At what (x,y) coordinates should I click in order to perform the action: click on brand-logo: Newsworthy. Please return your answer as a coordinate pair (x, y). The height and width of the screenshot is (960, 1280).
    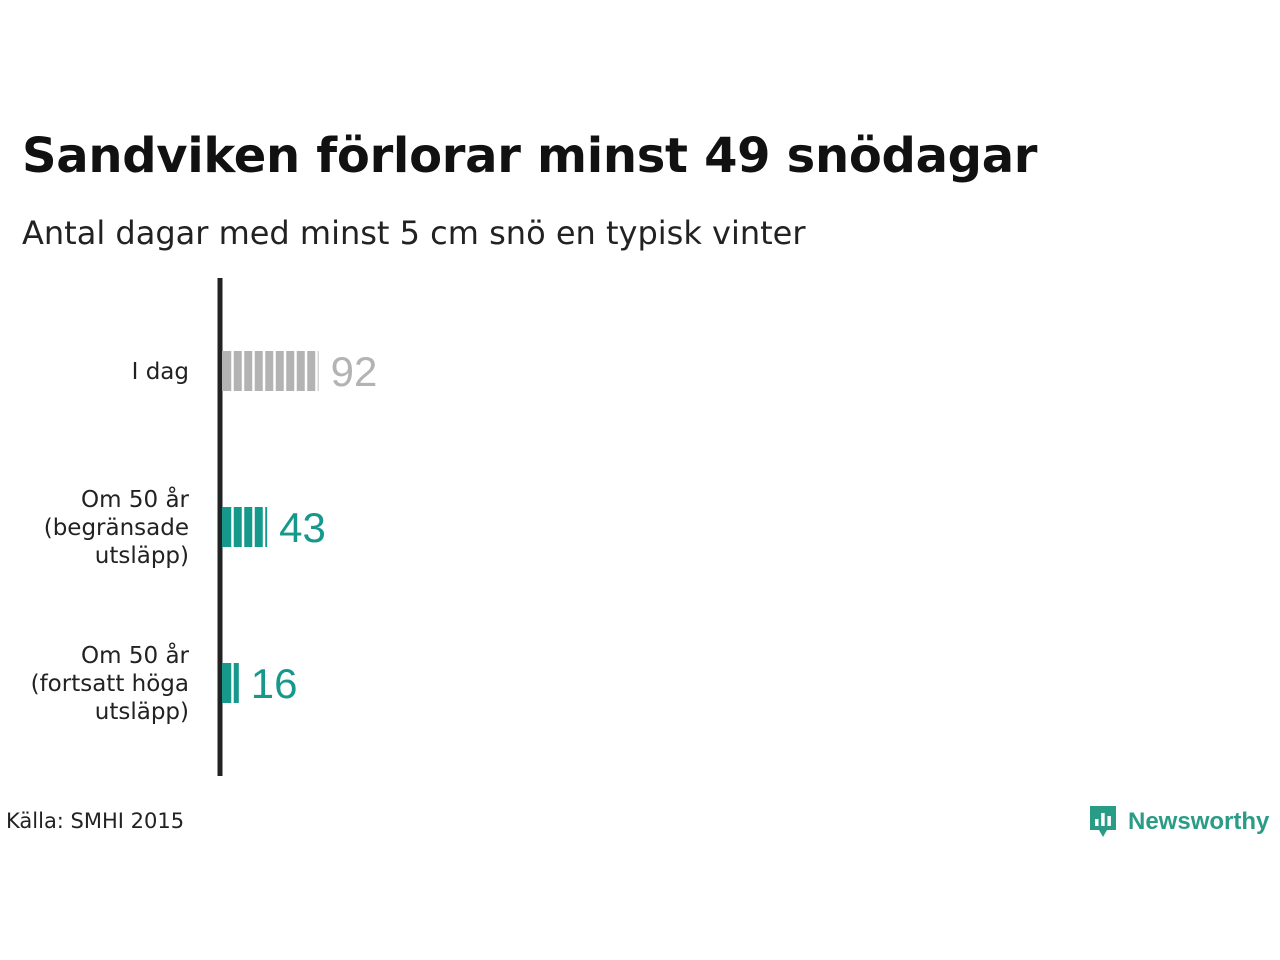
    Looking at the image, I should click on (1178, 822).